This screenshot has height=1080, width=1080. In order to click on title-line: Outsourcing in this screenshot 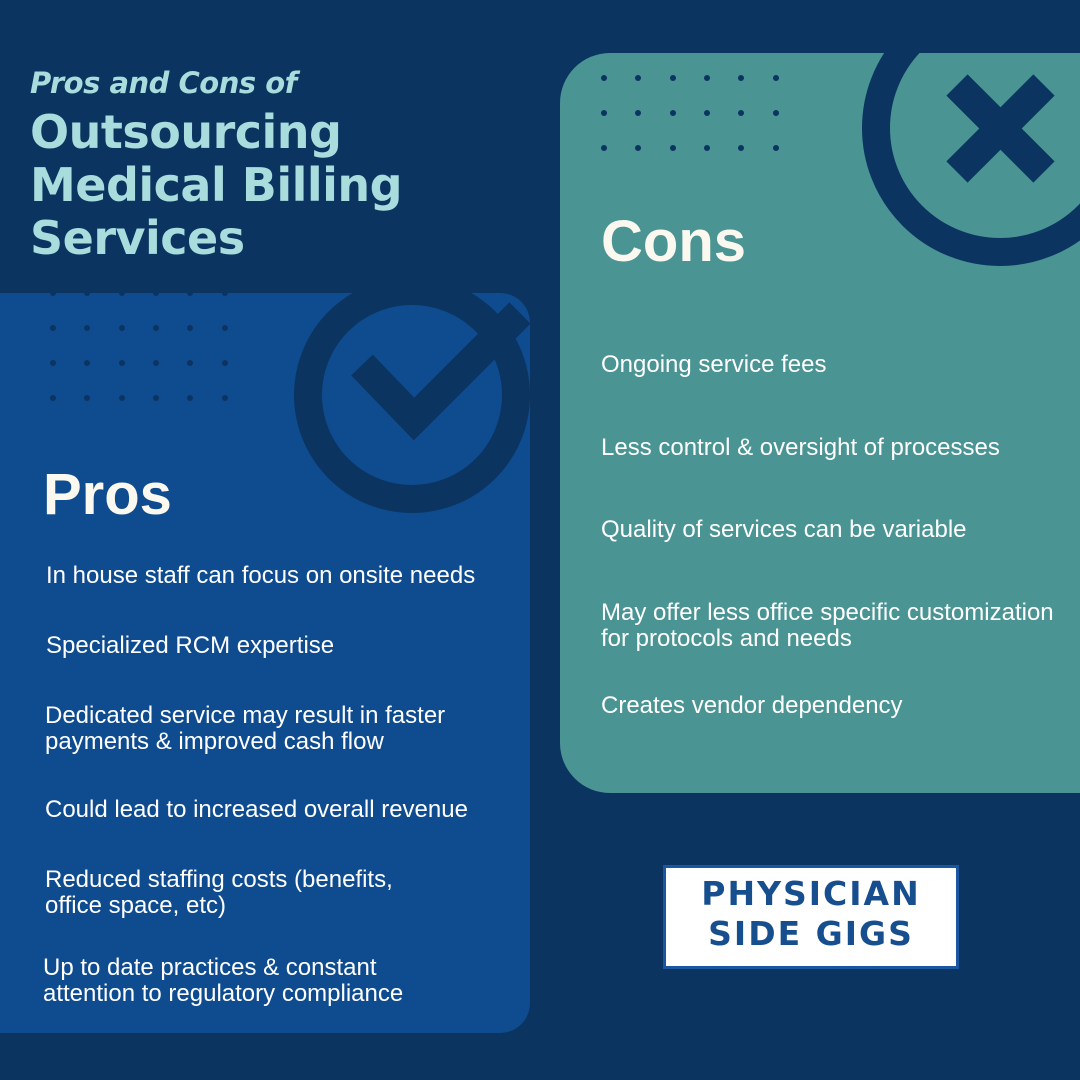, I will do `click(186, 132)`.